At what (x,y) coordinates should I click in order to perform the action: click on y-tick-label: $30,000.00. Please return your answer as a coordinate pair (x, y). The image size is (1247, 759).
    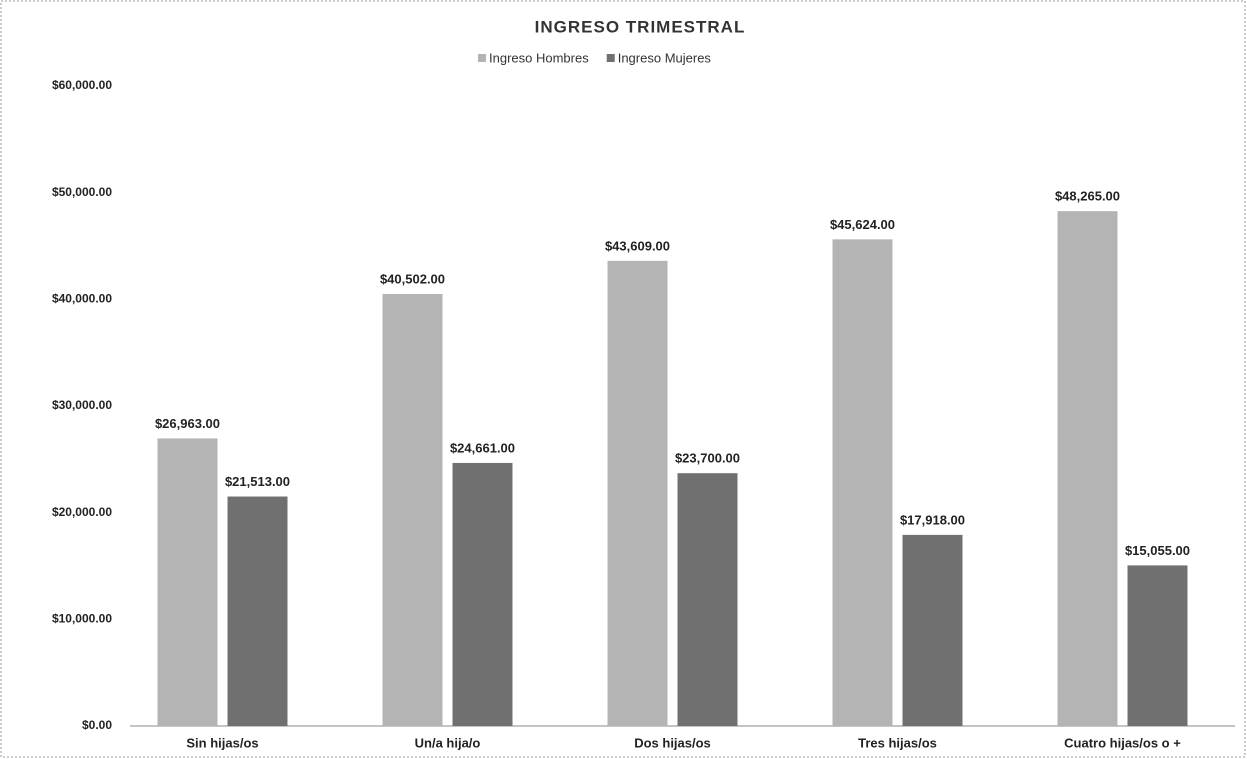
    Looking at the image, I should click on (82, 405).